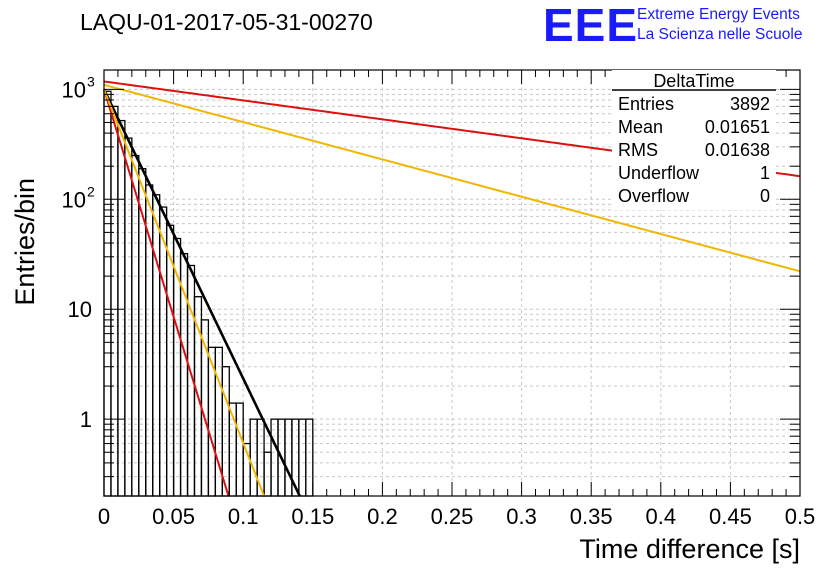  I want to click on orange-steep-fit, so click(184, 292).